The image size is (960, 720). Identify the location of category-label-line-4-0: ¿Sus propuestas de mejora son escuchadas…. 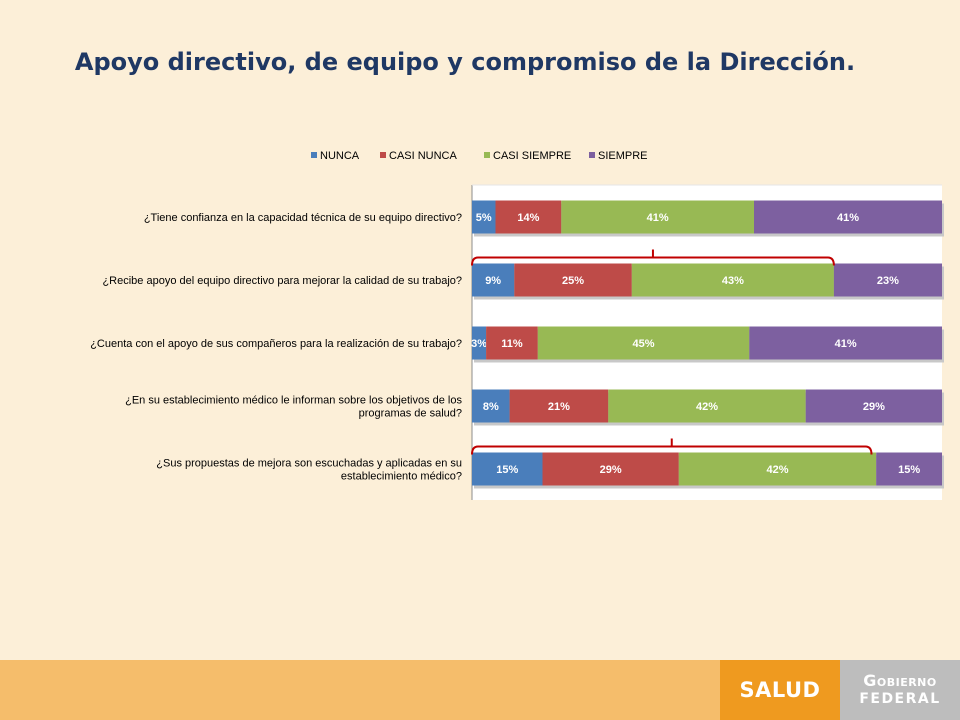
(309, 464).